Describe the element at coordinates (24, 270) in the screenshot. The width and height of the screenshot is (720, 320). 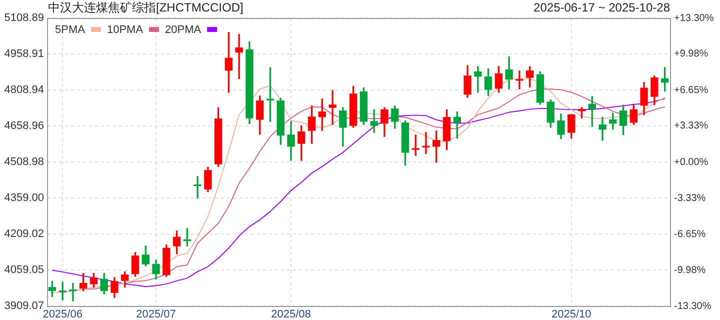
I see `y-tick-label: 4059.05` at that location.